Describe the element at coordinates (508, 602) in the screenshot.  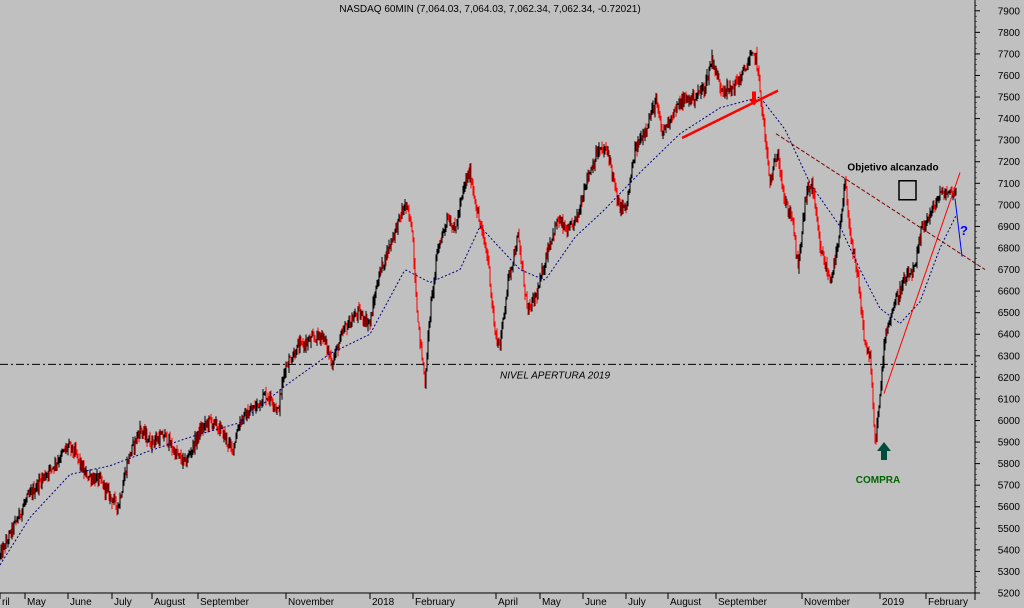
I see `x-tick-label: April` at that location.